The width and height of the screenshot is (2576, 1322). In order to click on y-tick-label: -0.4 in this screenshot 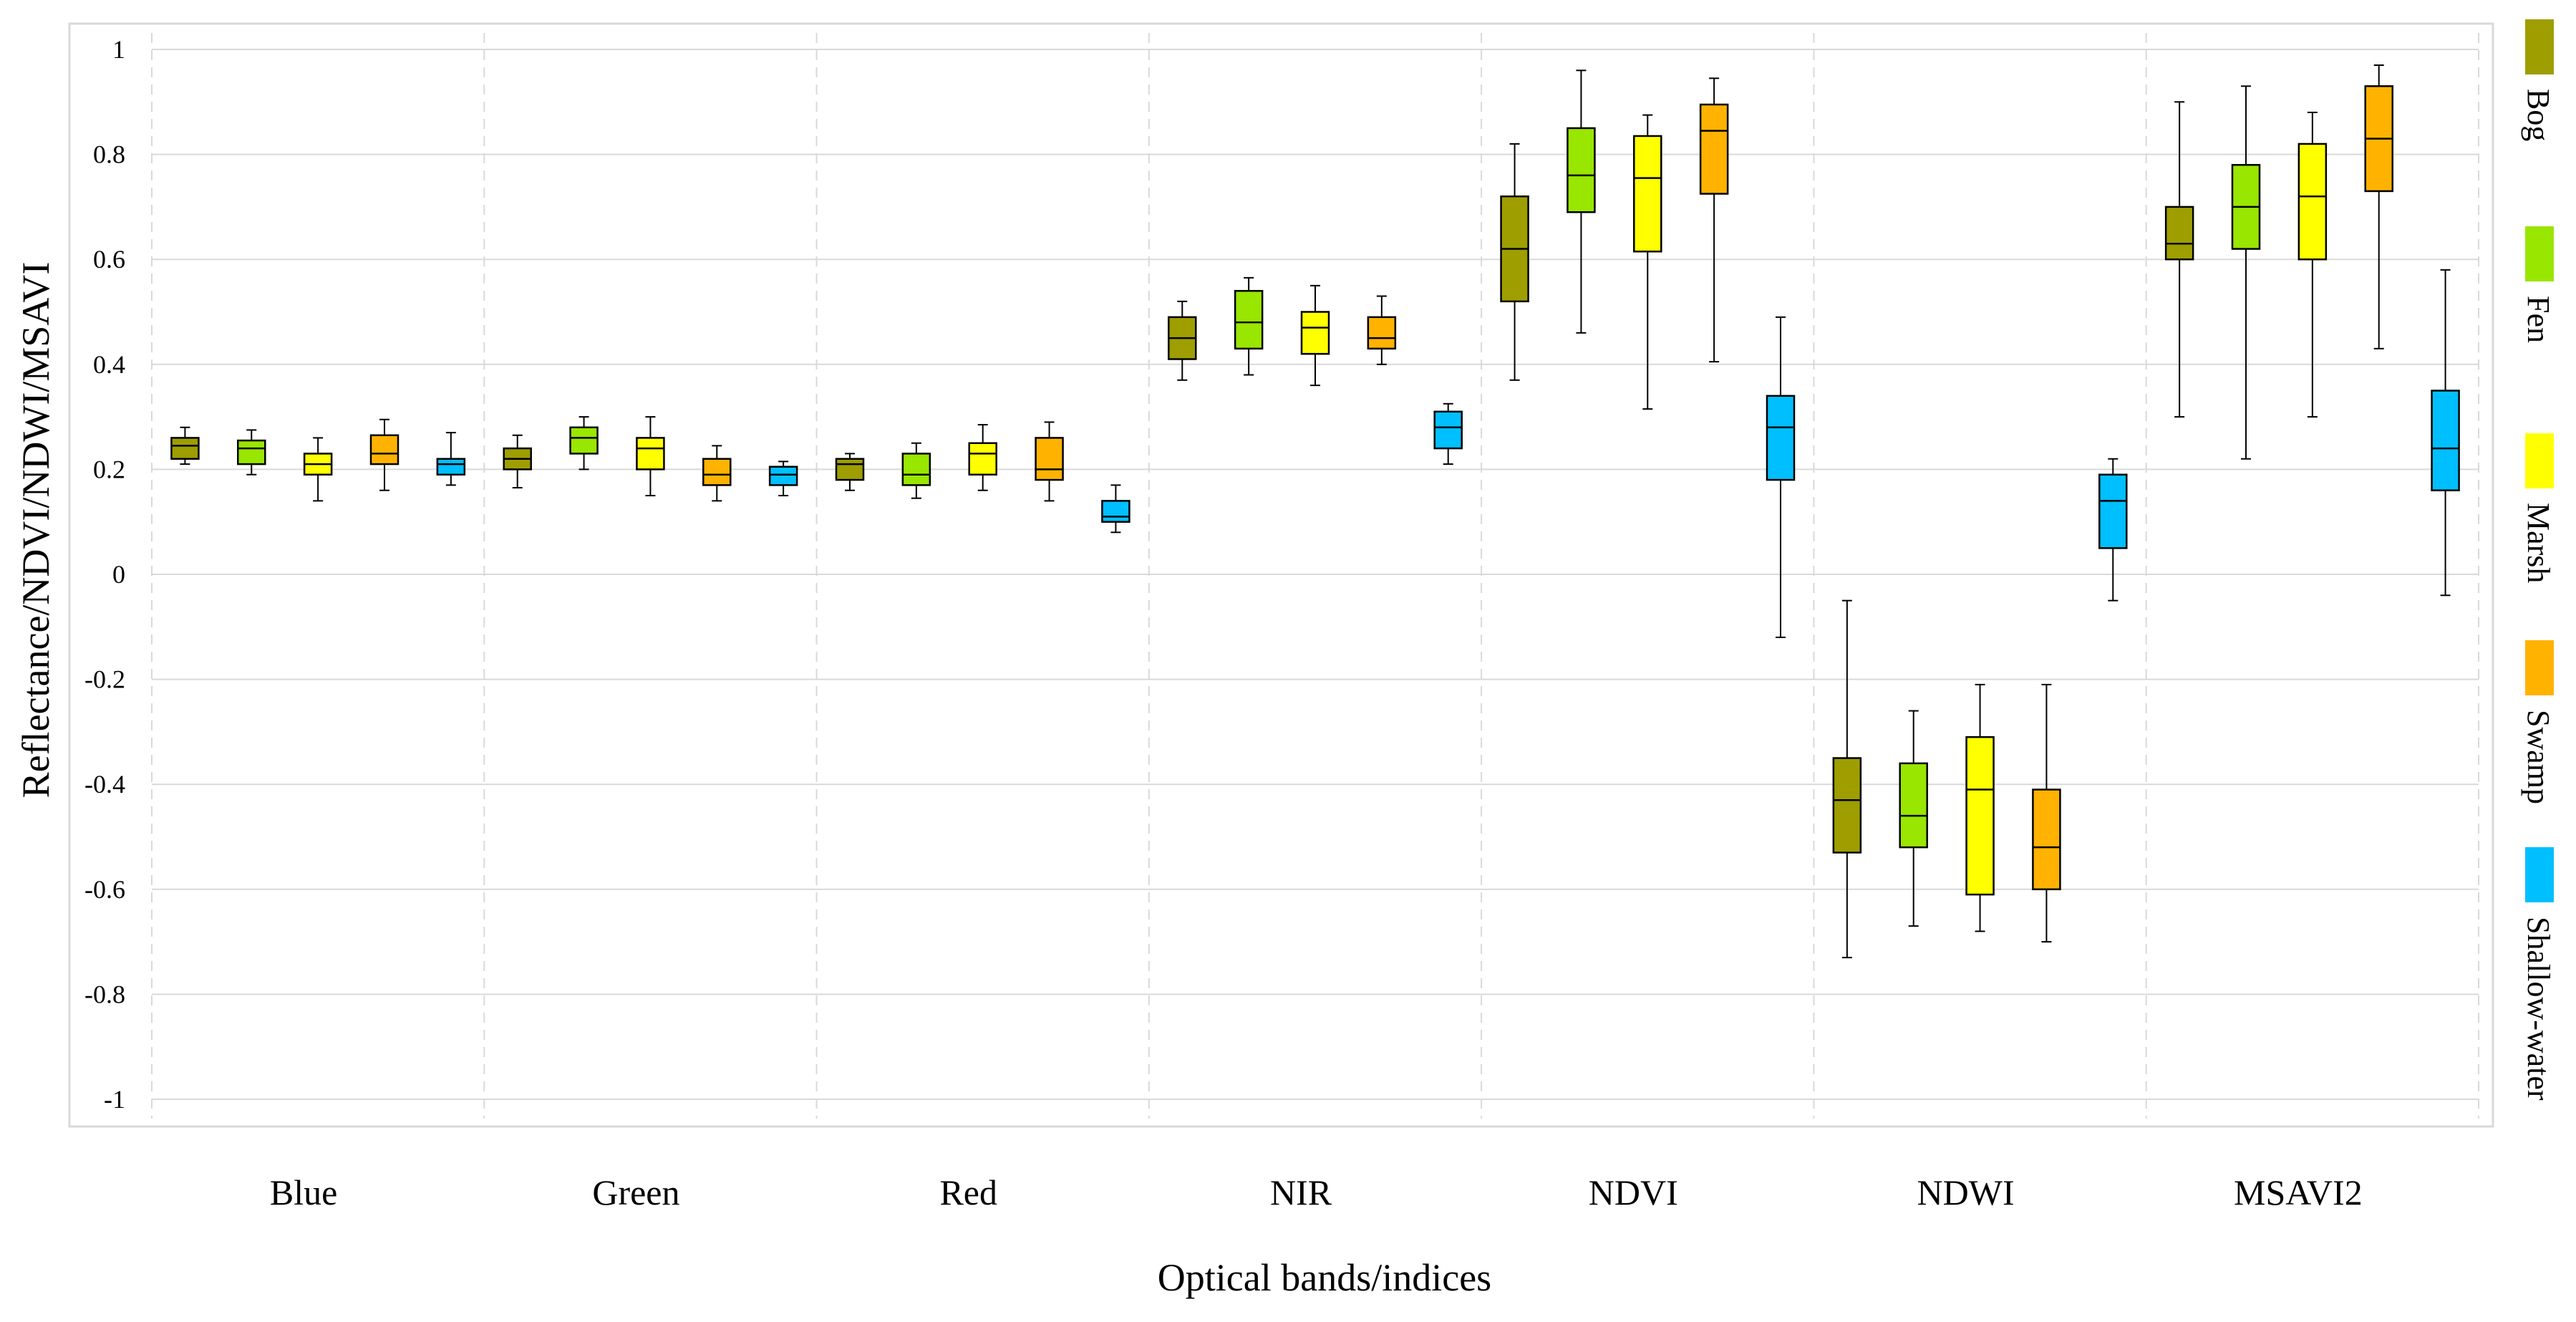, I will do `click(104, 784)`.